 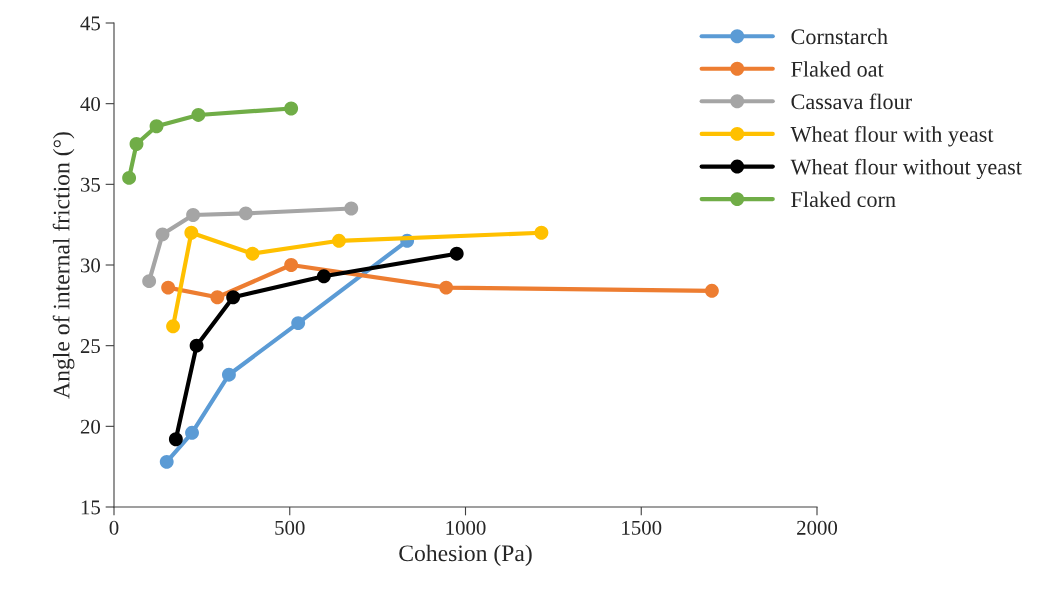 What do you see at coordinates (90, 104) in the screenshot?
I see `y-tick-label: 40` at bounding box center [90, 104].